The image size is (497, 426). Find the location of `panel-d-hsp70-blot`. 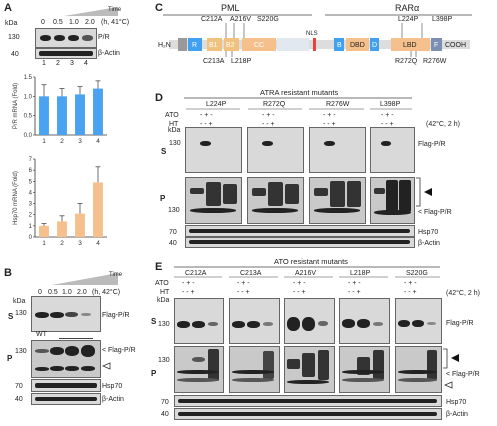

panel-d-hsp70-blot is located at coordinates (300, 231).